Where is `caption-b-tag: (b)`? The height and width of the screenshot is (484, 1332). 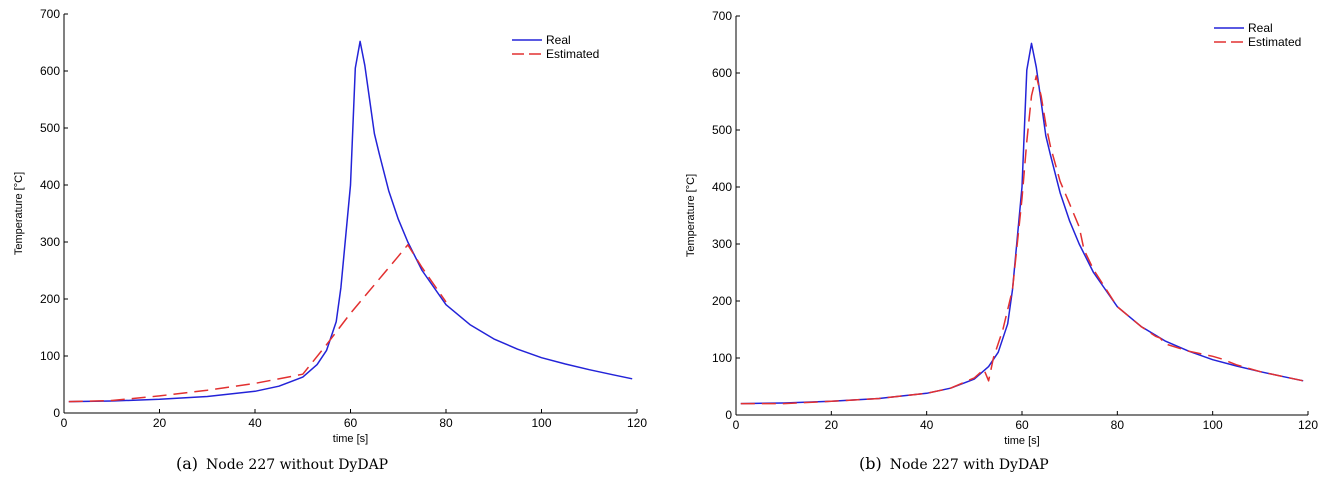
caption-b-tag: (b) is located at coordinates (870, 463).